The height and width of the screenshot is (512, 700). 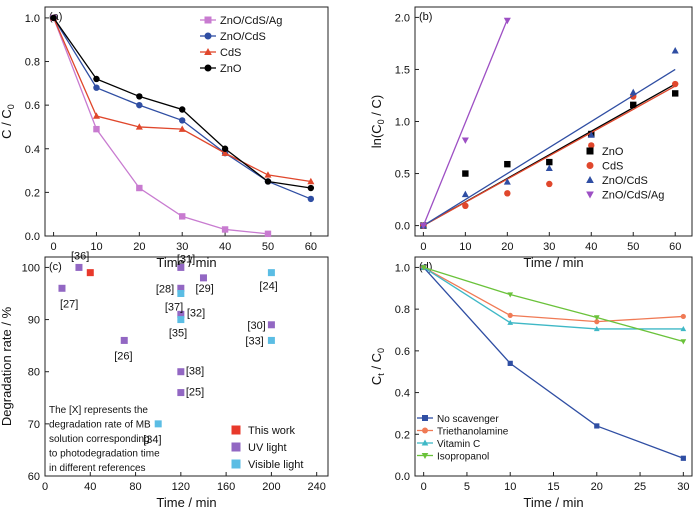 I want to click on y-axis-label-text: / C), so click(x=376, y=107).